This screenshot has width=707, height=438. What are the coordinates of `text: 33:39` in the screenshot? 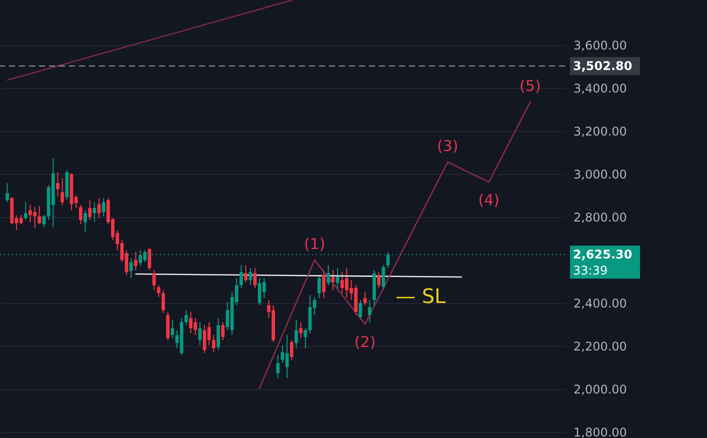 It's located at (590, 271).